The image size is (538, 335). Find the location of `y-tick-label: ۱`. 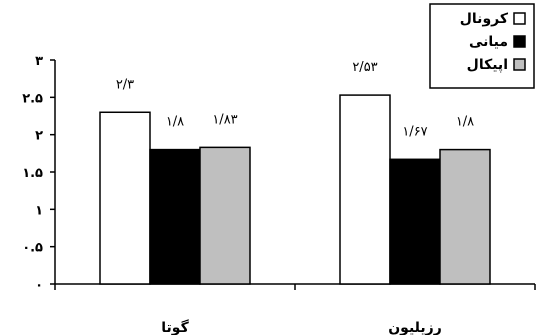

y-tick-label: ۱ is located at coordinates (39, 210).